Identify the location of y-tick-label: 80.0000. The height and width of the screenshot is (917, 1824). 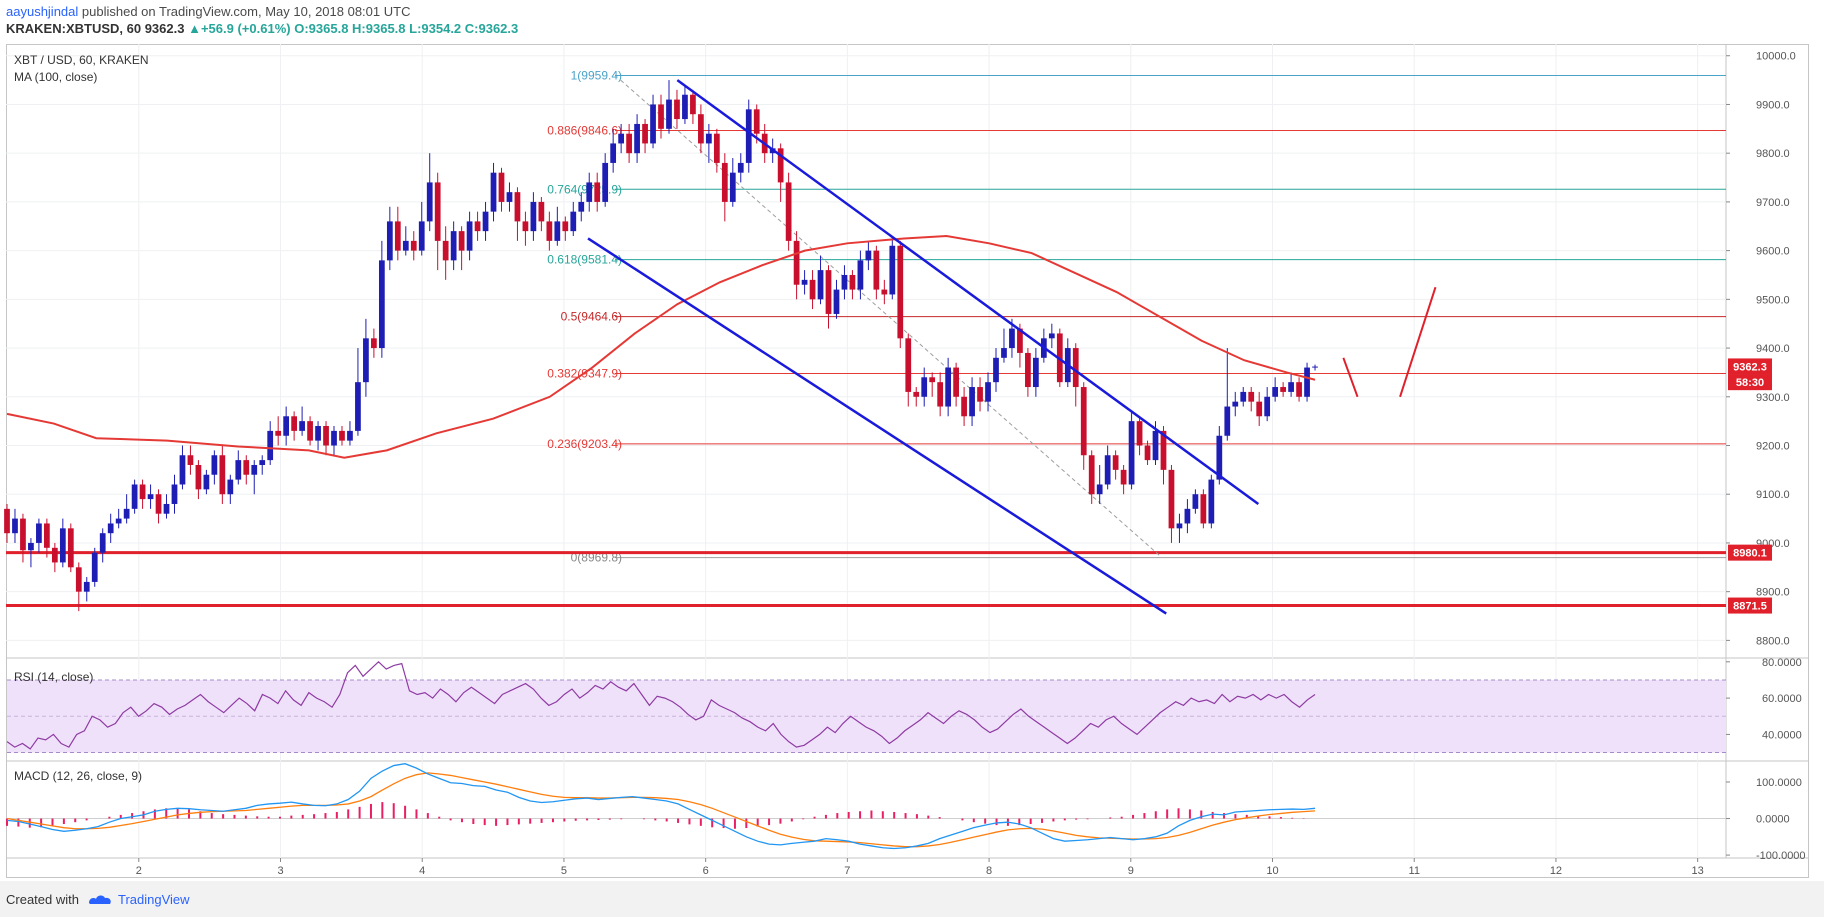
(1782, 663).